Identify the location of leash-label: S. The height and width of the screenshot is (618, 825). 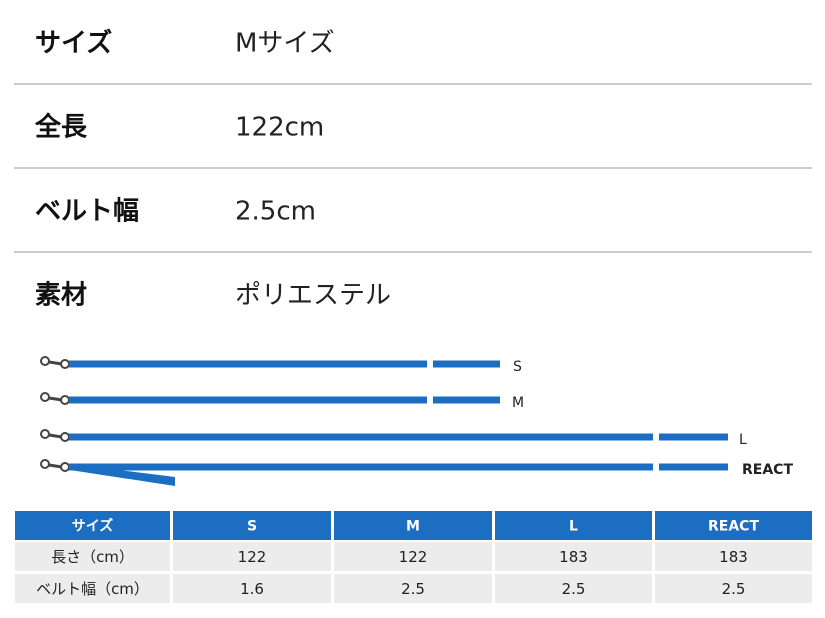
(517, 367).